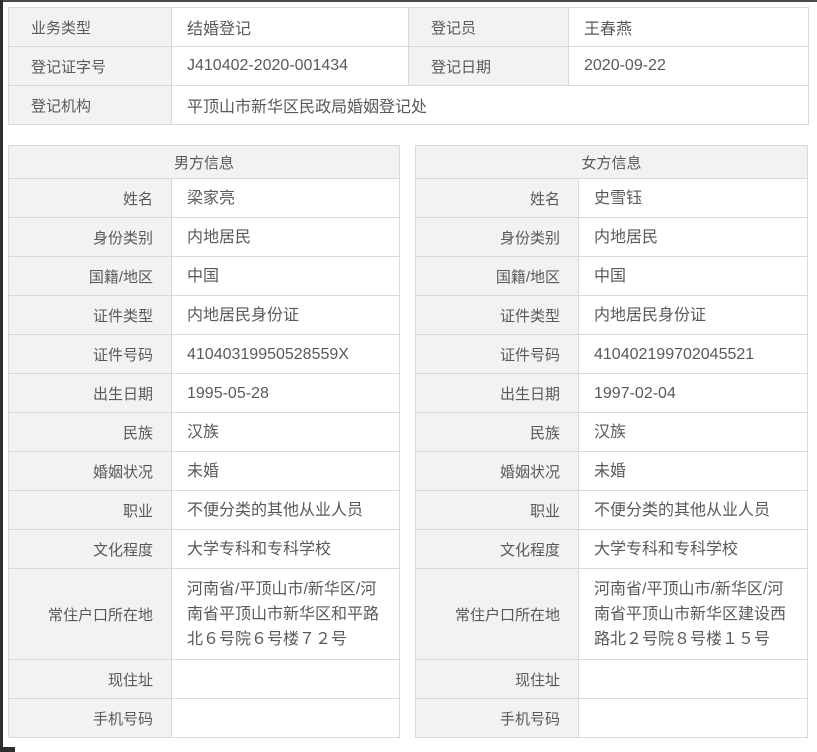  I want to click on male-row-id-type: 证件类型 内地居民身份证, so click(204, 314).